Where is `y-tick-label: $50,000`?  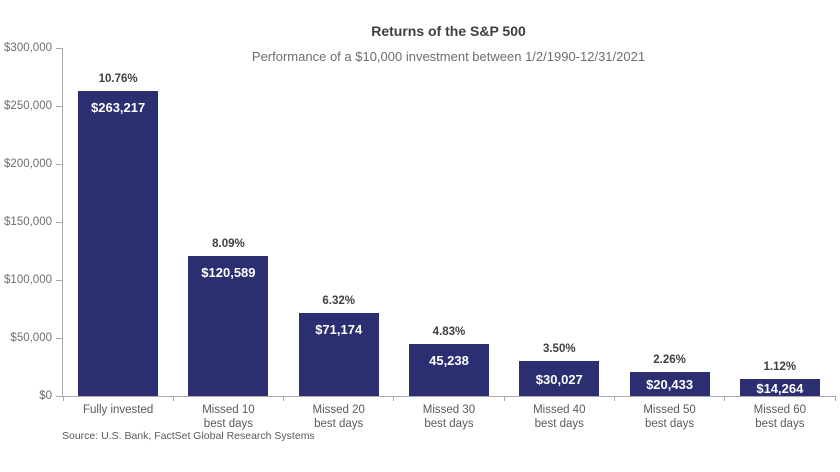
y-tick-label: $50,000 is located at coordinates (31, 338).